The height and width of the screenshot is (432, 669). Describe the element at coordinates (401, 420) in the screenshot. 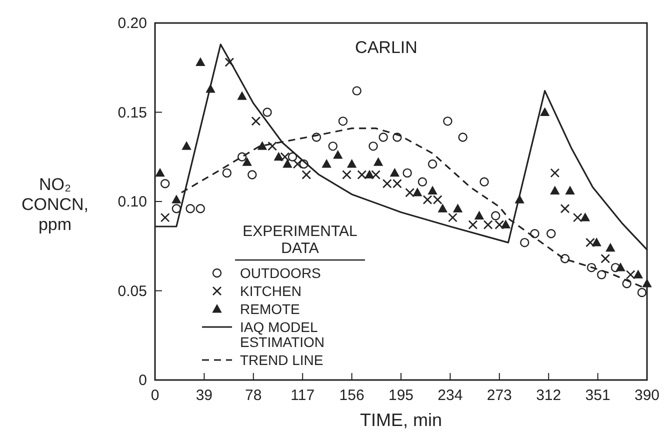

I see `x-axis-title: TIME, min` at that location.